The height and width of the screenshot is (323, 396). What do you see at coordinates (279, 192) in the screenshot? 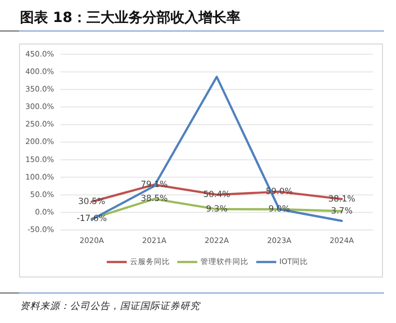
I see `data-label: 59.0%` at bounding box center [279, 192].